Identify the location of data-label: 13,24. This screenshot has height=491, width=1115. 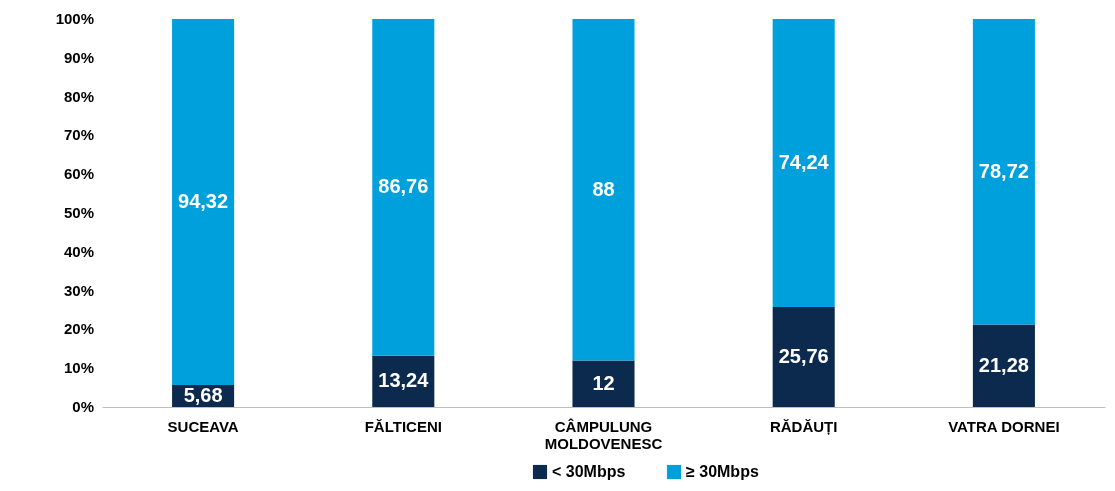
(404, 380).